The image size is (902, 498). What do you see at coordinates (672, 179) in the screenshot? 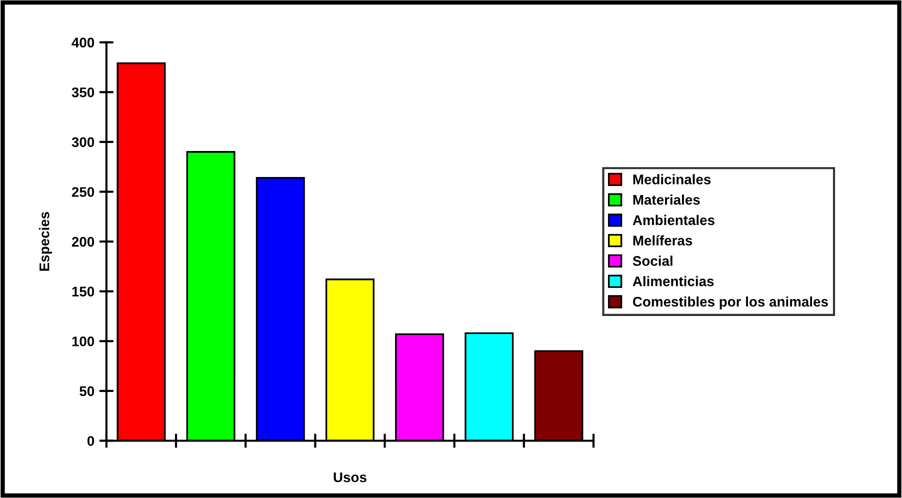
I see `legend-label: Medicinales` at bounding box center [672, 179].